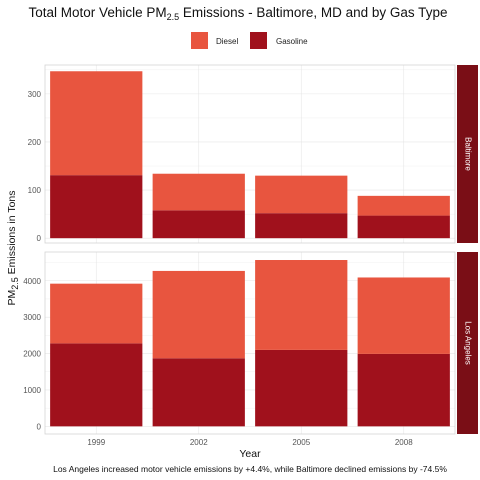 This screenshot has height=480, width=480. I want to click on y-tick-label: 3000, so click(32, 317).